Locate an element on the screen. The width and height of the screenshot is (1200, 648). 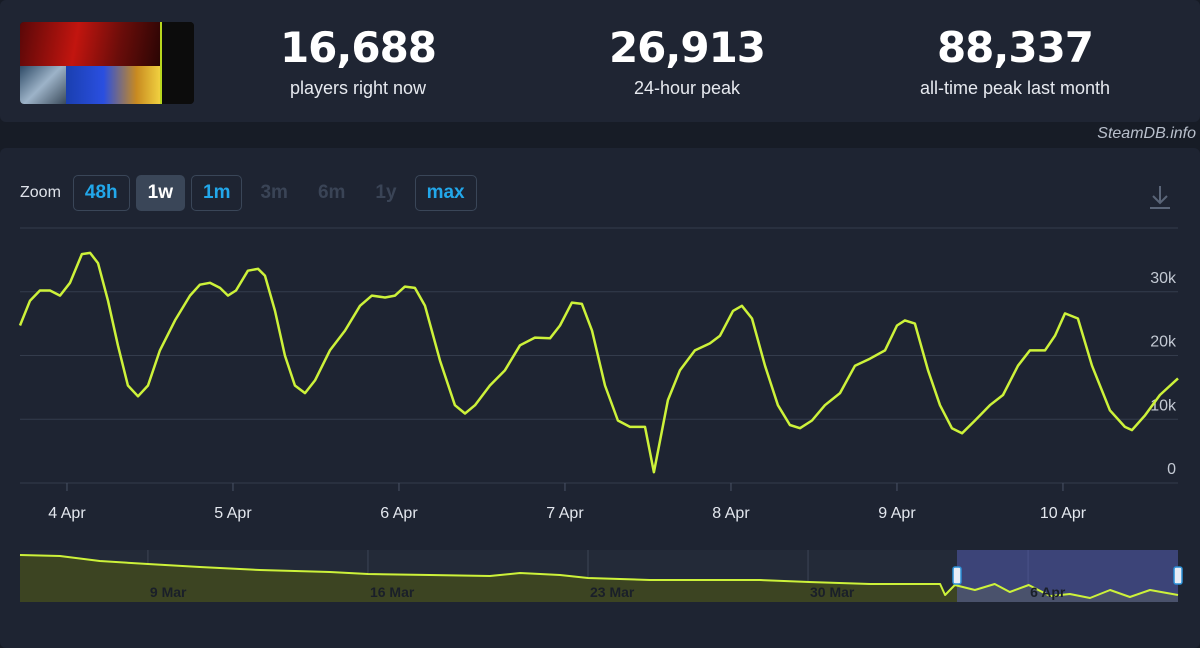
x-tick-label: 9 Apr is located at coordinates (897, 513).